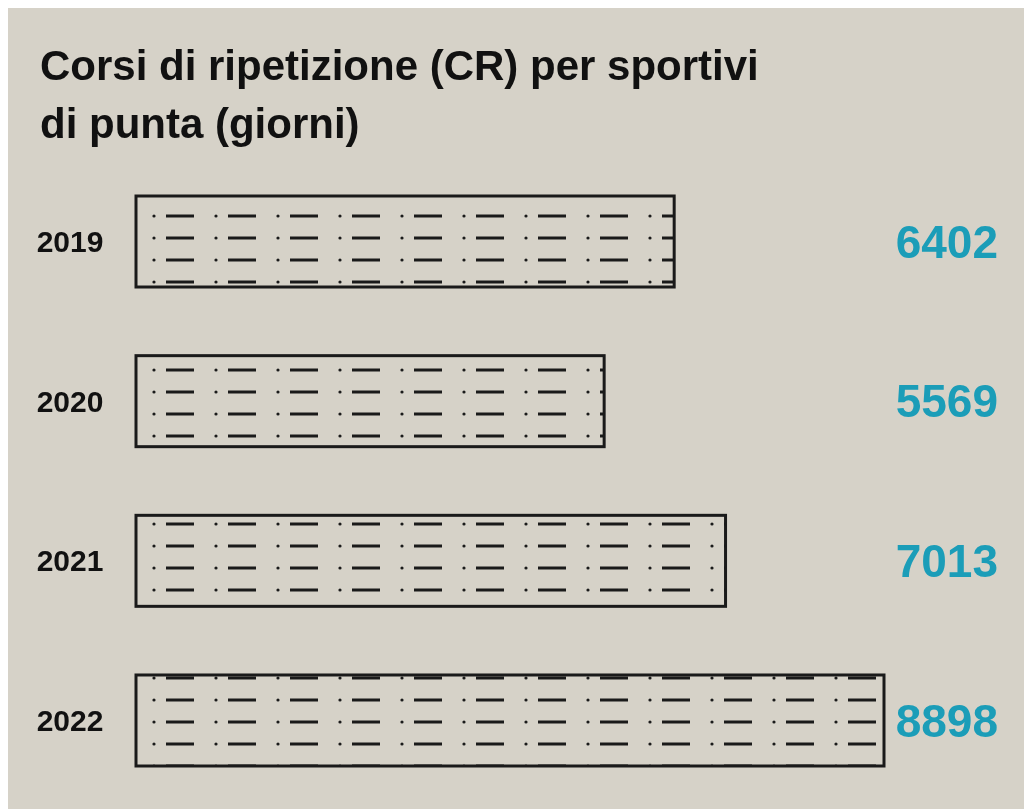 The height and width of the screenshot is (809, 1024). What do you see at coordinates (70, 241) in the screenshot?
I see `y-tick-label: 2019` at bounding box center [70, 241].